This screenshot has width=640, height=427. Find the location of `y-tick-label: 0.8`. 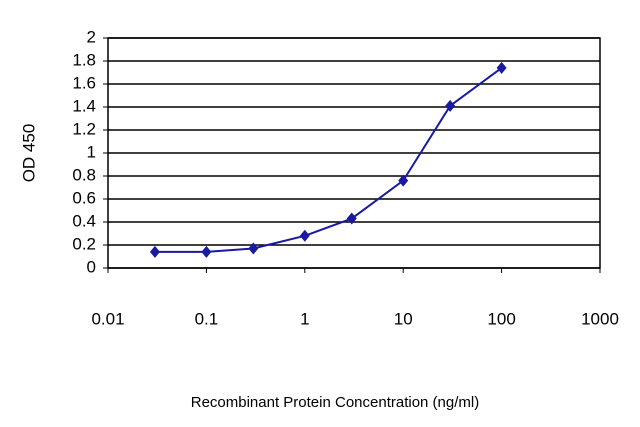

y-tick-label: 0.8 is located at coordinates (84, 174).